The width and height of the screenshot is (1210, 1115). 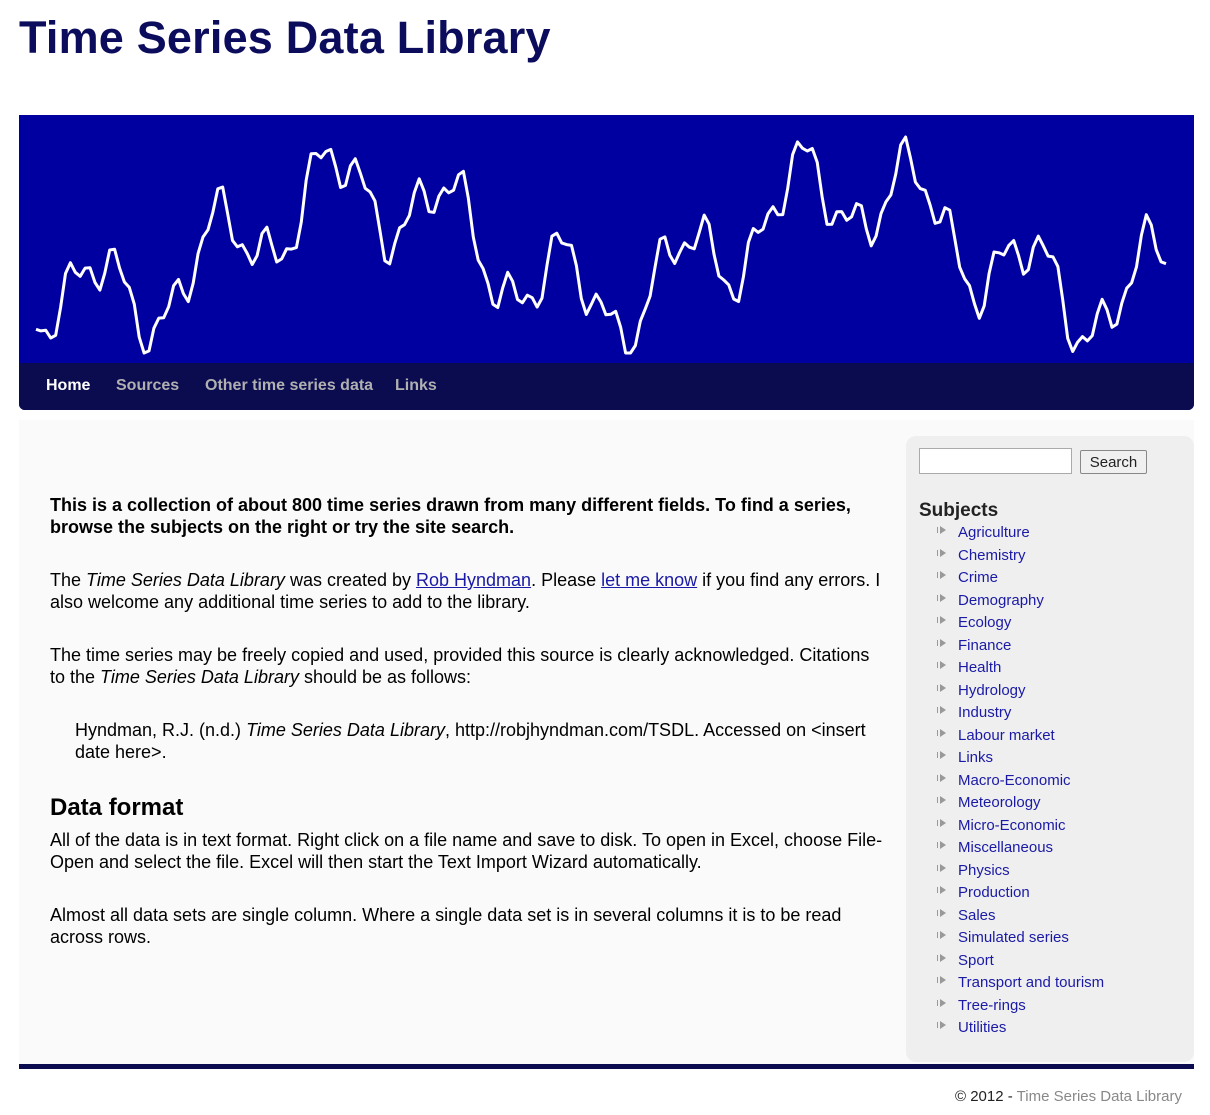 What do you see at coordinates (995, 461) in the screenshot?
I see `search-input` at bounding box center [995, 461].